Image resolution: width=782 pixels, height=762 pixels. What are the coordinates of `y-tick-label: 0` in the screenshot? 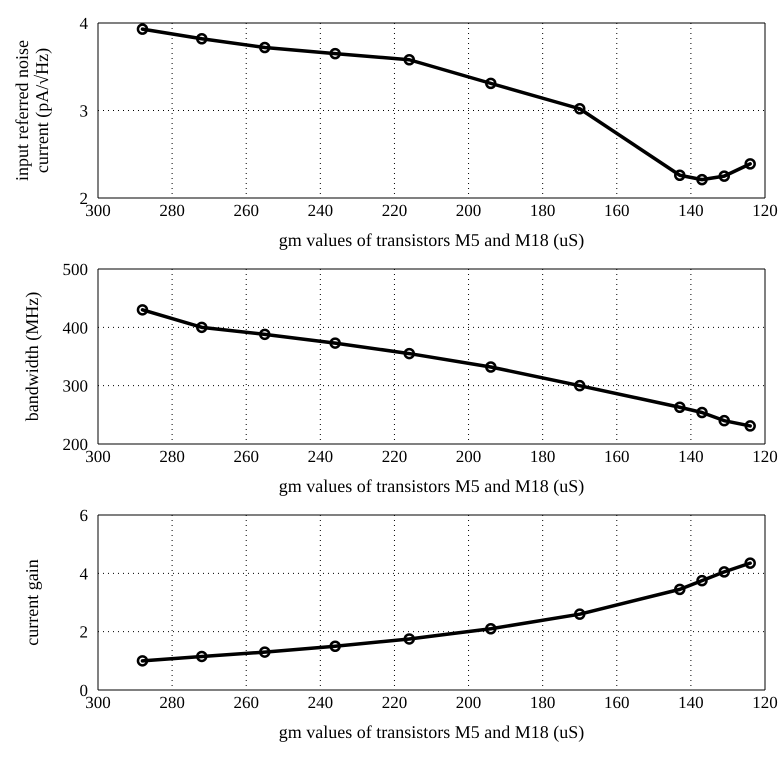 It's located at (84, 690).